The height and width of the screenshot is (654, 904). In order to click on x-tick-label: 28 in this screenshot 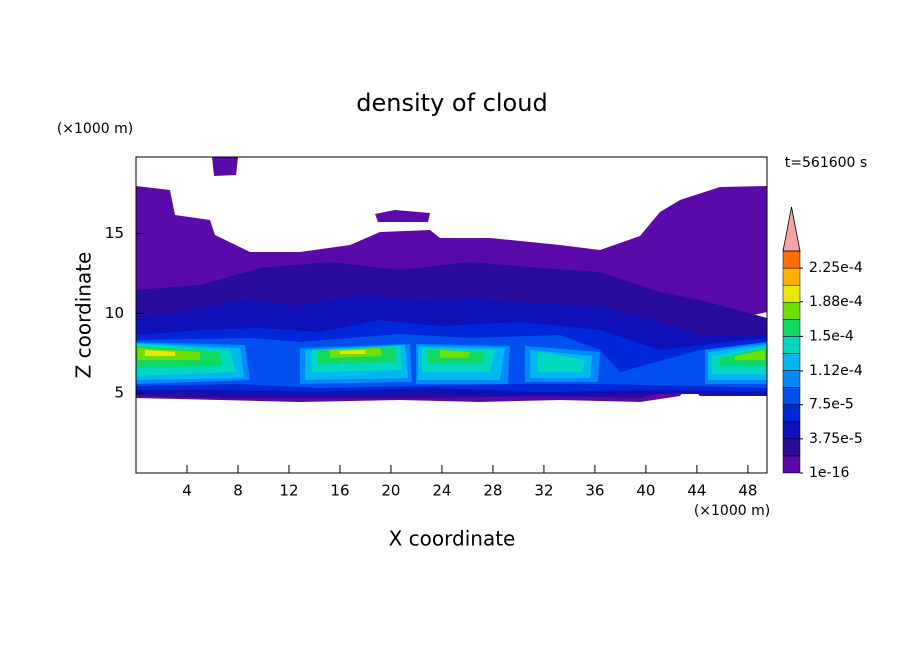, I will do `click(492, 491)`.